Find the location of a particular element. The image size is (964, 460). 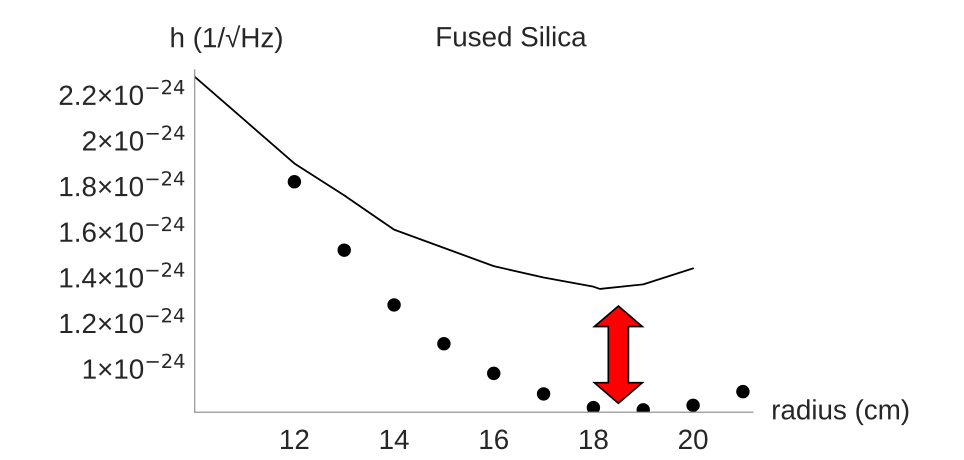

y-tick-label: 1.8×10$^{−24}$ is located at coordinates (122, 183).